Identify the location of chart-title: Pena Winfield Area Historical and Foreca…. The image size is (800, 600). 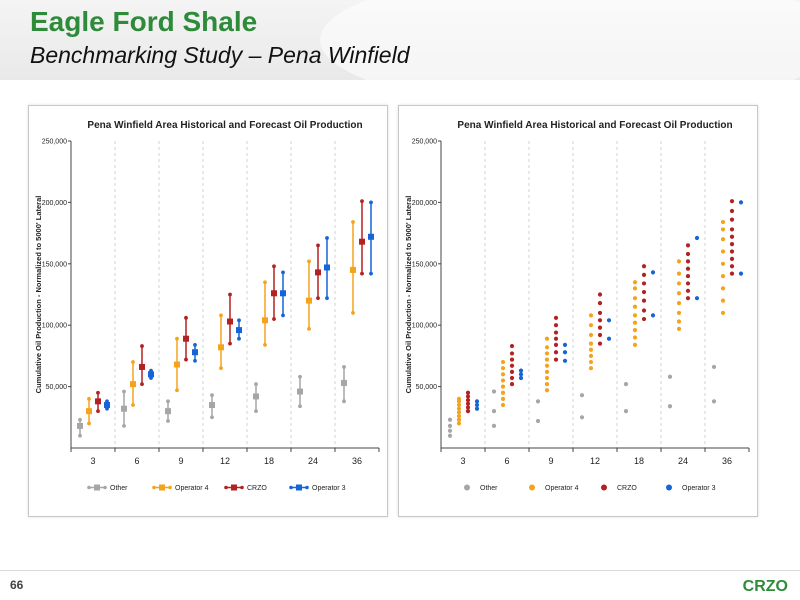
(224, 125).